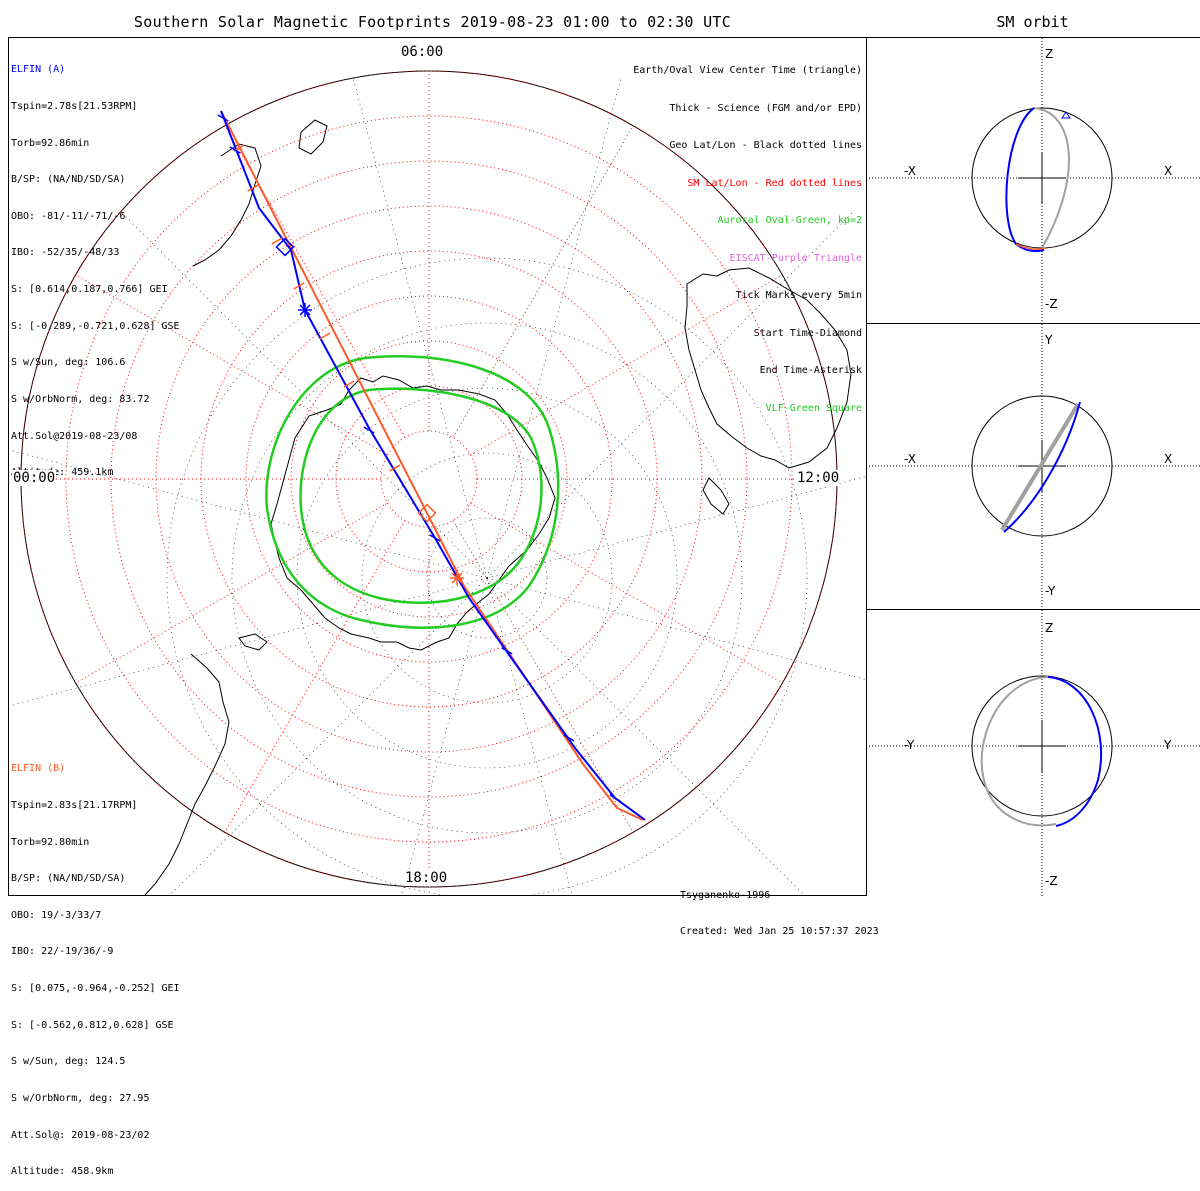 Image resolution: width=1200 pixels, height=1191 pixels. What do you see at coordinates (765, 108) in the screenshot?
I see `legend-item: Thick - Science (FGM and/or EPD)` at bounding box center [765, 108].